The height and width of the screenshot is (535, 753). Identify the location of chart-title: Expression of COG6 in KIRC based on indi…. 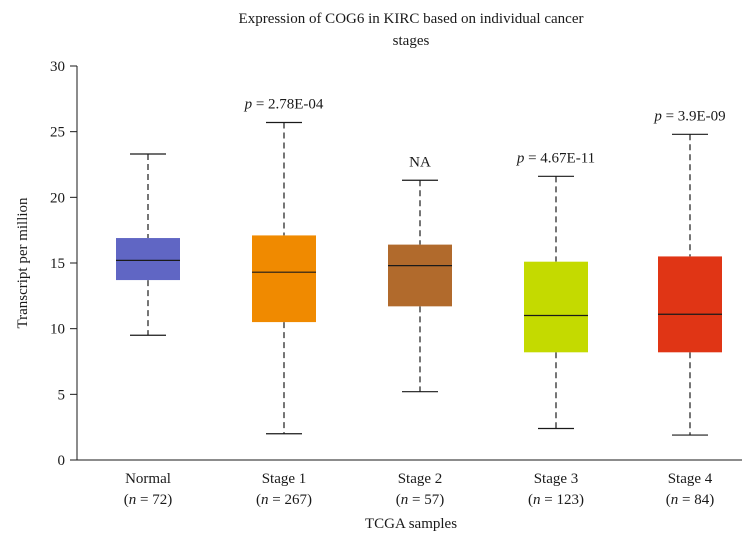
(411, 19).